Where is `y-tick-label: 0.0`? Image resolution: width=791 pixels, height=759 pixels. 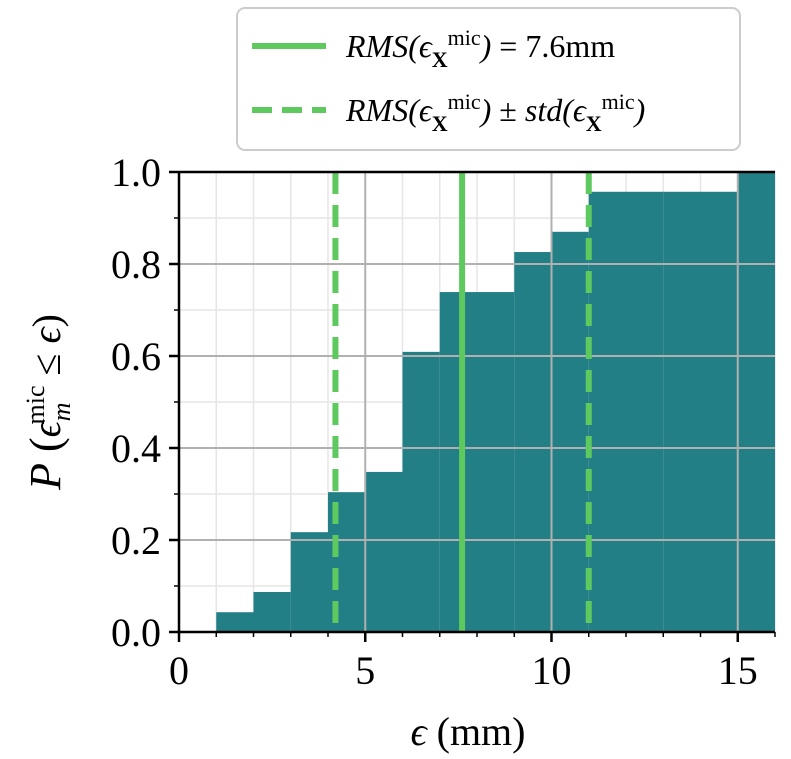
y-tick-label: 0.0 is located at coordinates (136, 632).